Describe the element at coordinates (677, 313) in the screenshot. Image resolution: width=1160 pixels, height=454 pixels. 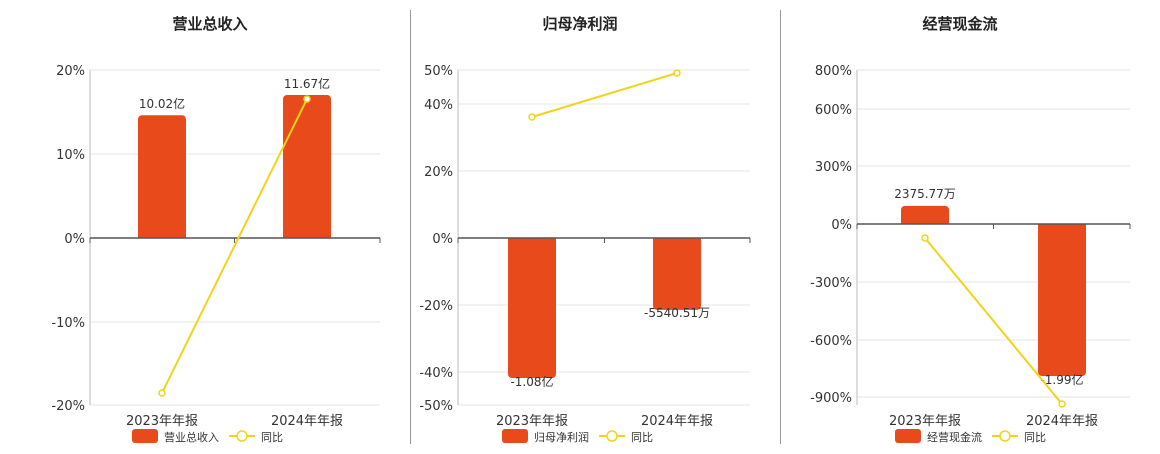
I see `bar-value-label: -5540.51万` at that location.